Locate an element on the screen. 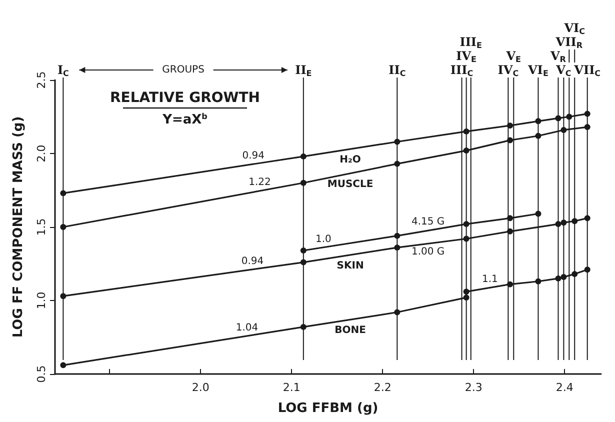 The width and height of the screenshot is (615, 422). x-tick-label: 2.4 is located at coordinates (565, 387).